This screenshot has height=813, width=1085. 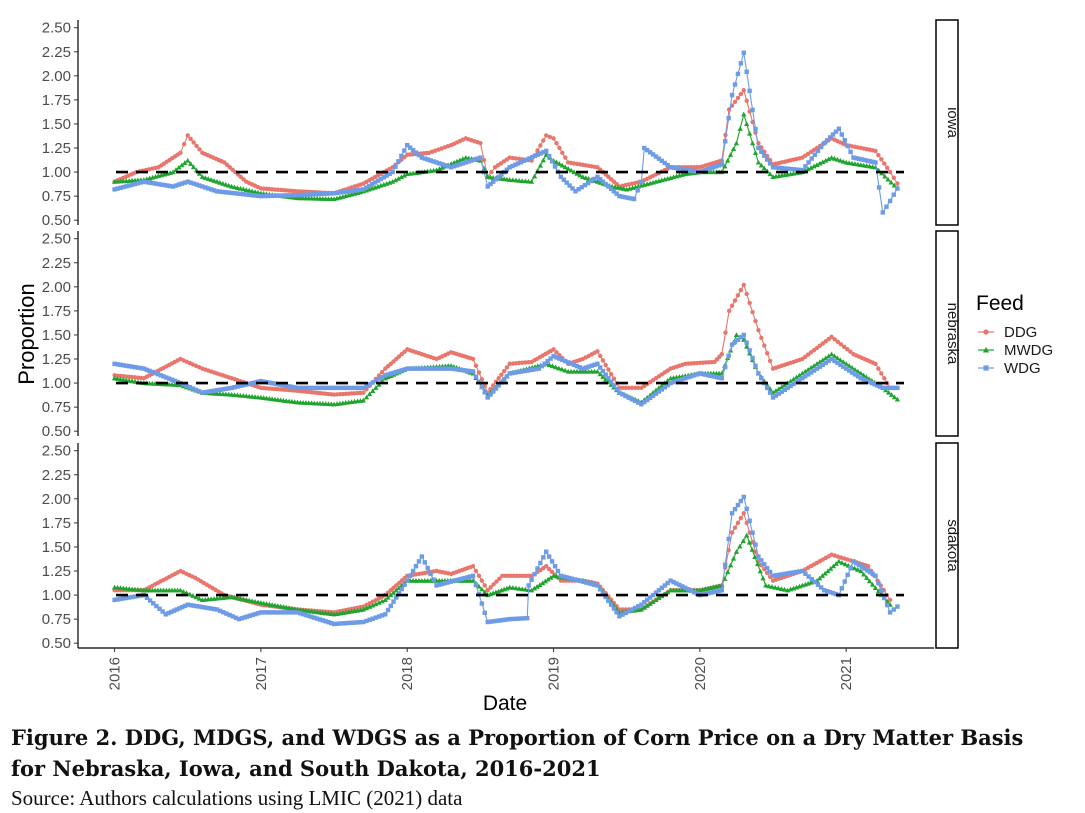 What do you see at coordinates (1028, 350) in the screenshot?
I see `legend-label: MWDG` at bounding box center [1028, 350].